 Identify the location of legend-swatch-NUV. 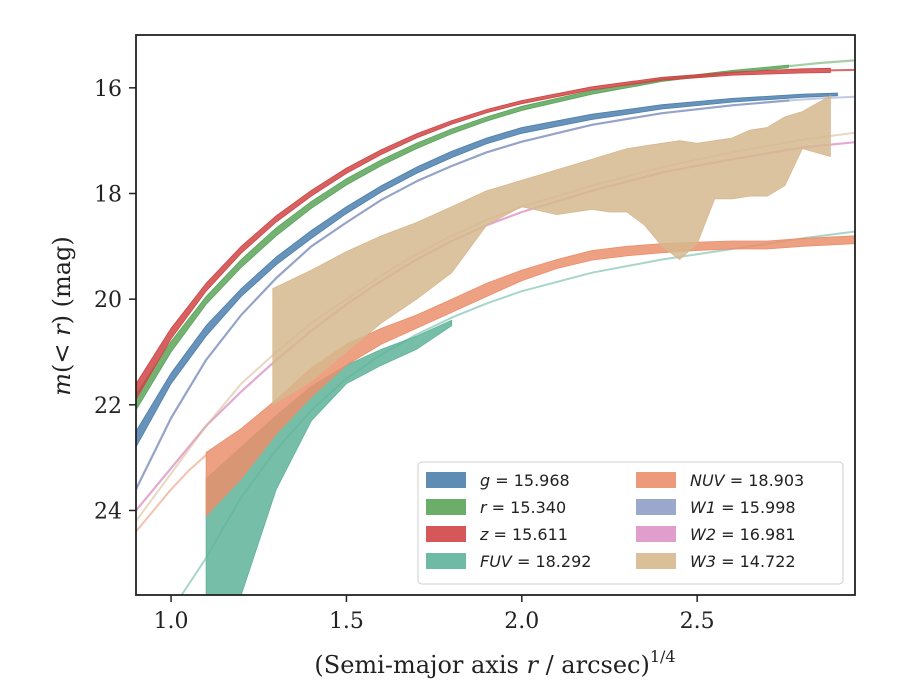
(656, 480).